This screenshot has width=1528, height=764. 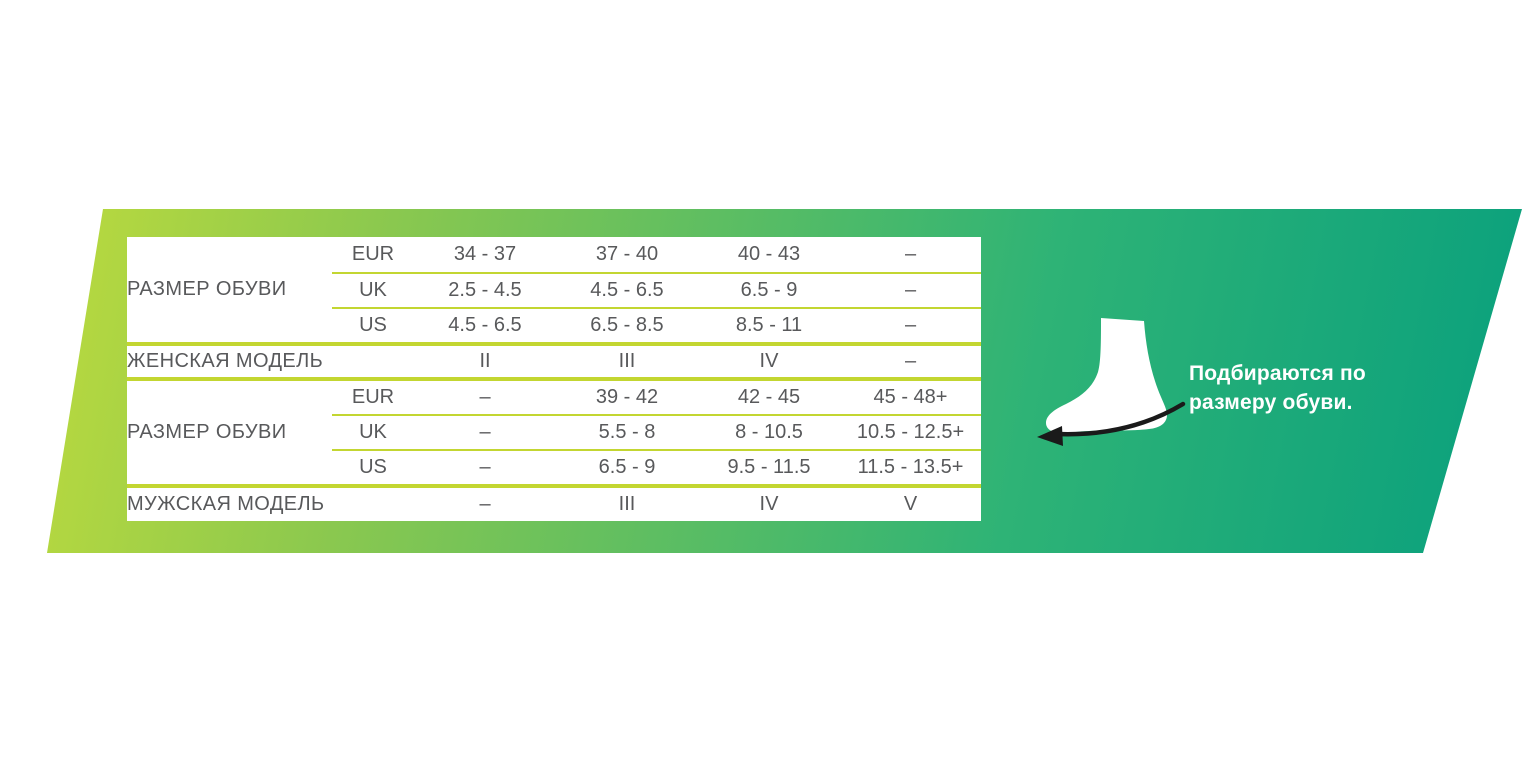 I want to click on size-cell: 8 - 10.5, so click(x=769, y=432).